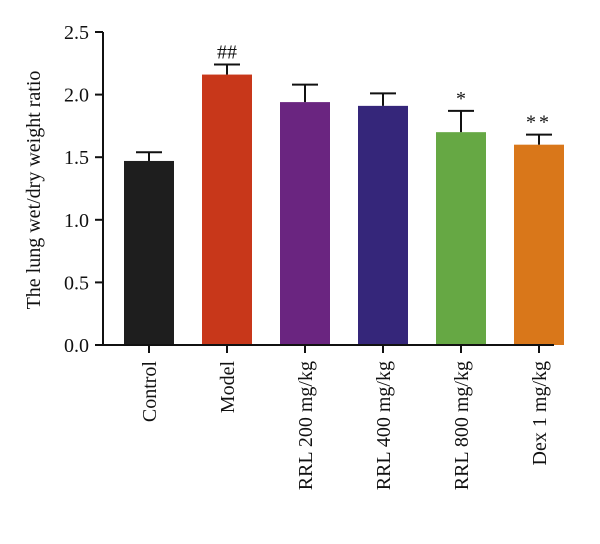  What do you see at coordinates (384, 425) in the screenshot?
I see `x-category-label: RRL 400 mg/kg` at bounding box center [384, 425].